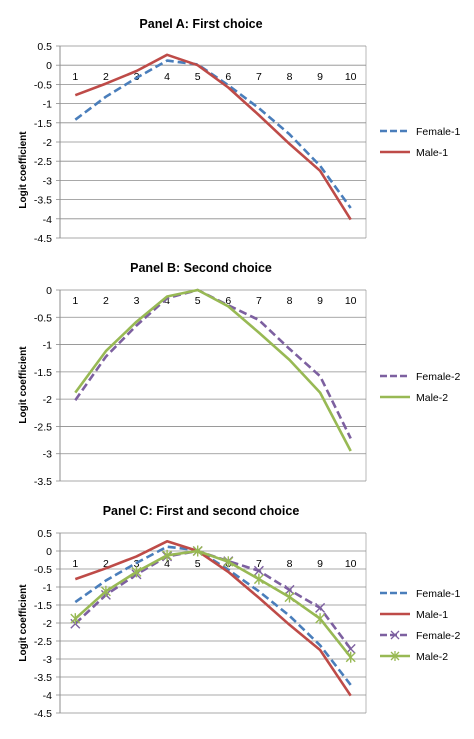  I want to click on chart-title: Panel A: First choice, so click(200, 24).